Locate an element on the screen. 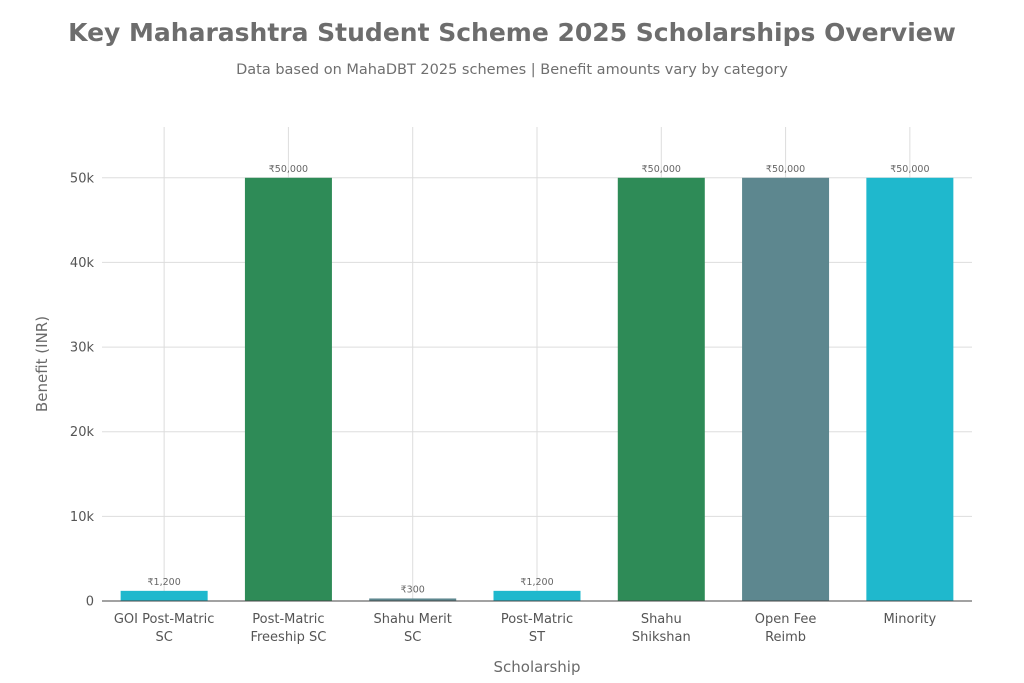 Image resolution: width=1024 pixels, height=683 pixels. x-tick-label: Shikshan is located at coordinates (661, 637).